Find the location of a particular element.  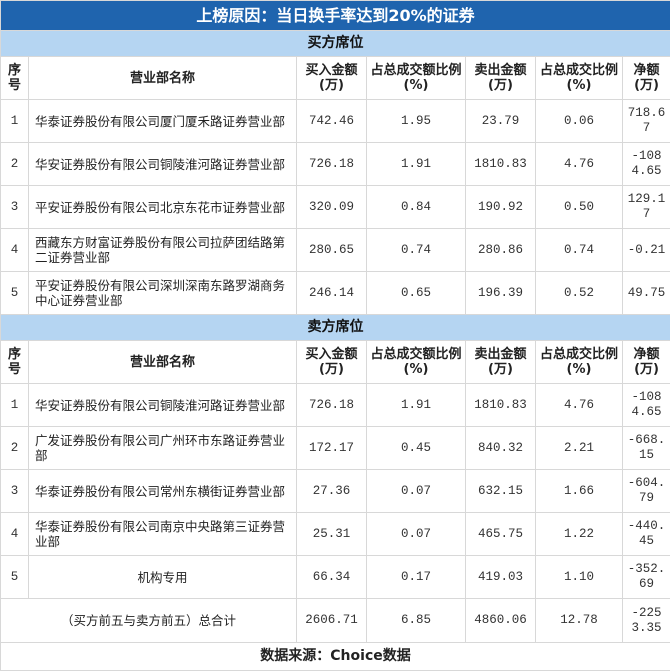

cell-value: 0.17 is located at coordinates (416, 577).